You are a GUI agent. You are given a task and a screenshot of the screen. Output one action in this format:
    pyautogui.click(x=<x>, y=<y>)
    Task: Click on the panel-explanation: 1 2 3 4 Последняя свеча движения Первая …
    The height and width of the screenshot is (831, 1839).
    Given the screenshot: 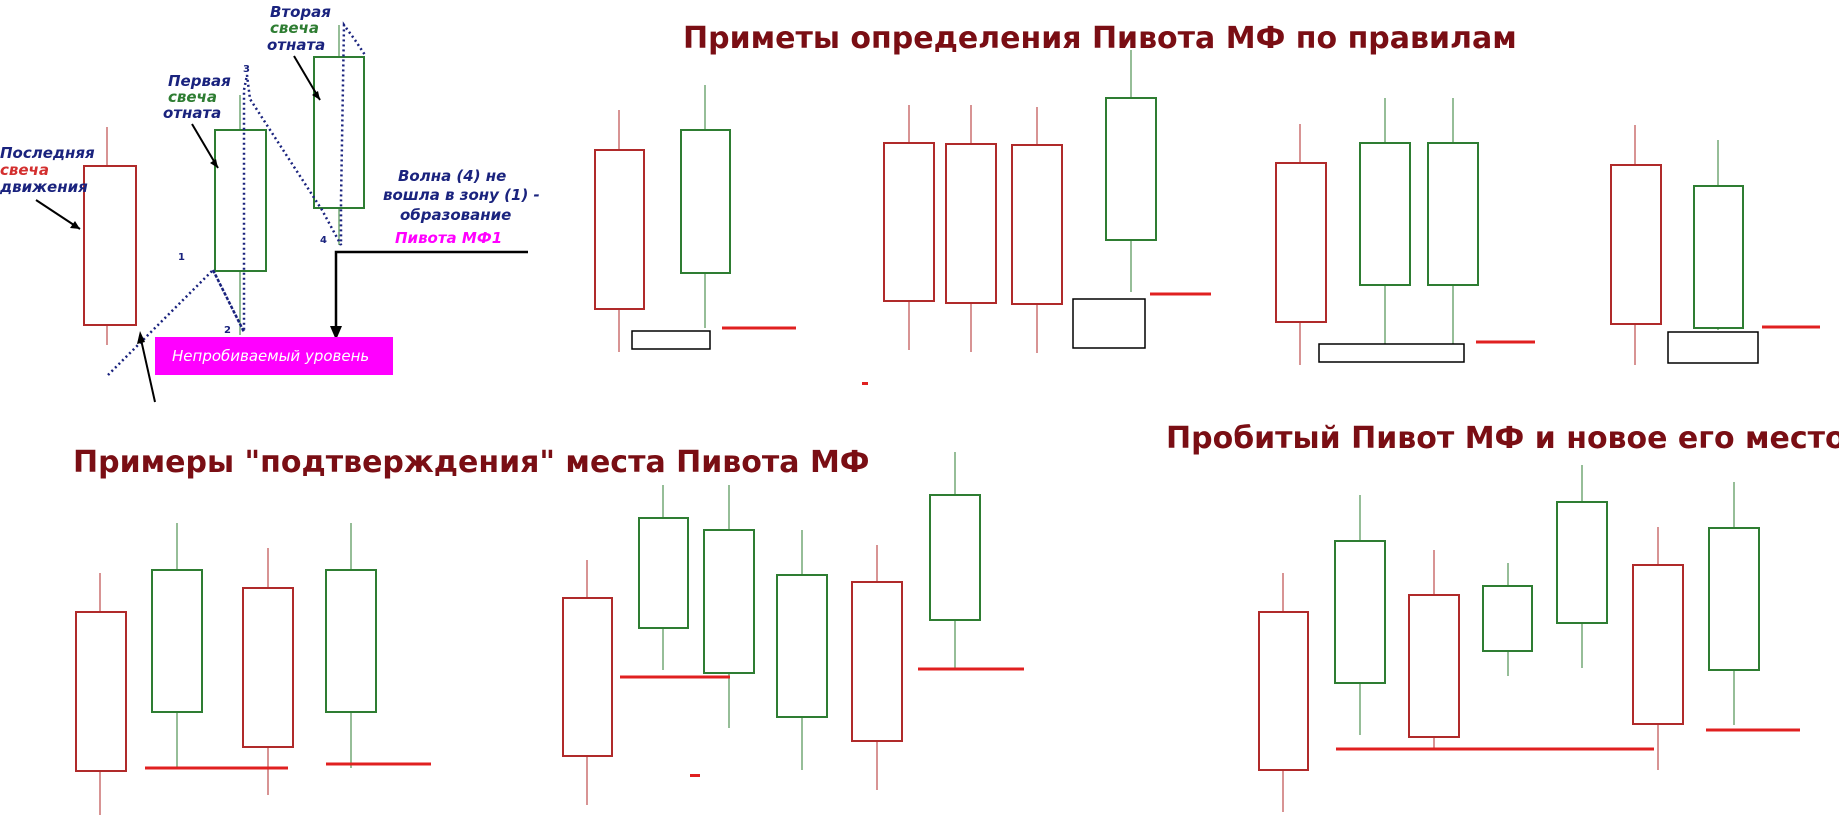 What is the action you would take?
    pyautogui.click(x=270, y=203)
    